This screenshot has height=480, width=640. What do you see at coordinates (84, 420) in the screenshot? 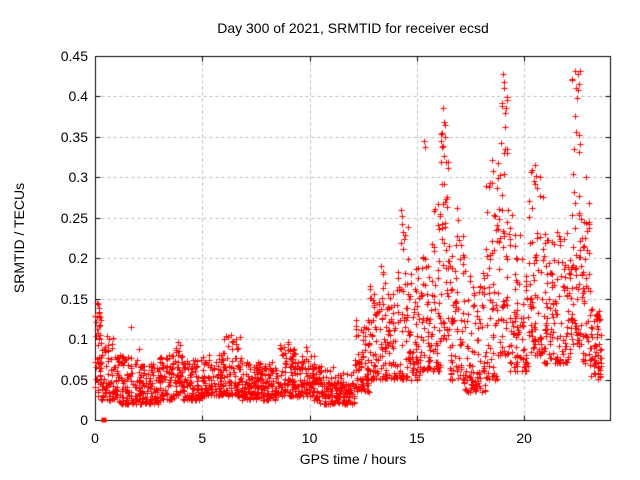
I see `y-tick-label: 0` at bounding box center [84, 420].